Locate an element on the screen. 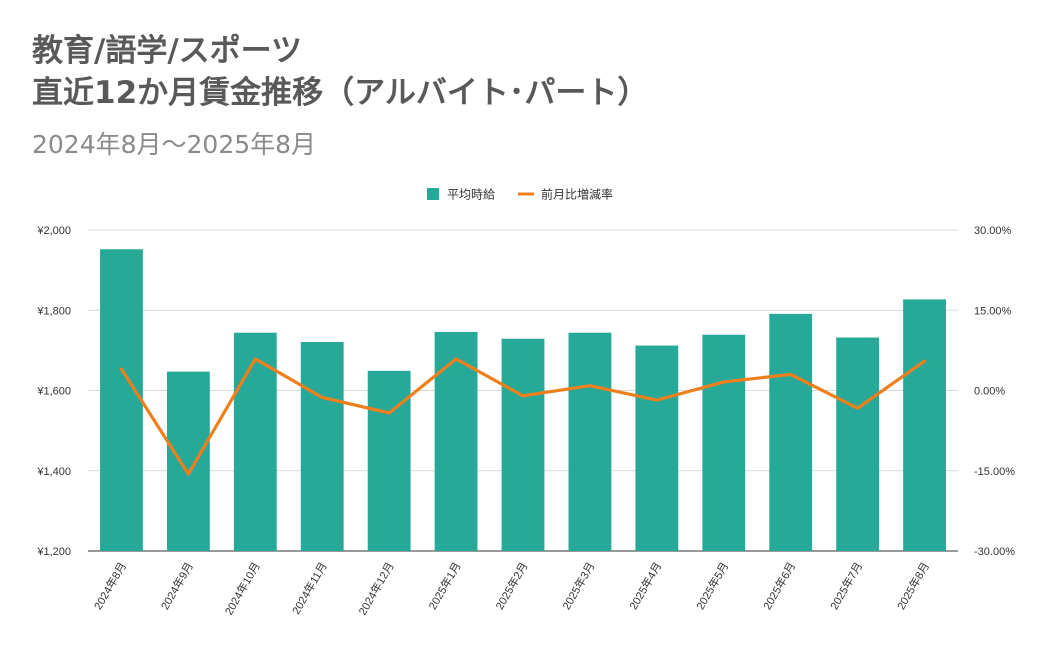 Image resolution: width=1051 pixels, height=650 pixels. y-right-tick-label: 0.00% is located at coordinates (989, 392).